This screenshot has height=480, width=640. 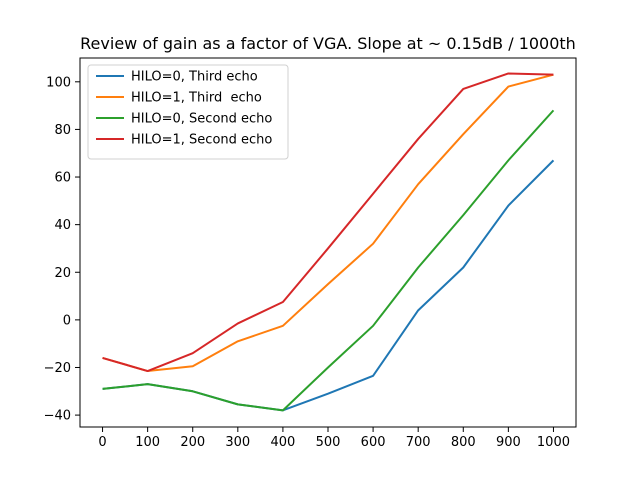 What do you see at coordinates (102, 442) in the screenshot?
I see `x-tick-label: 0` at bounding box center [102, 442].